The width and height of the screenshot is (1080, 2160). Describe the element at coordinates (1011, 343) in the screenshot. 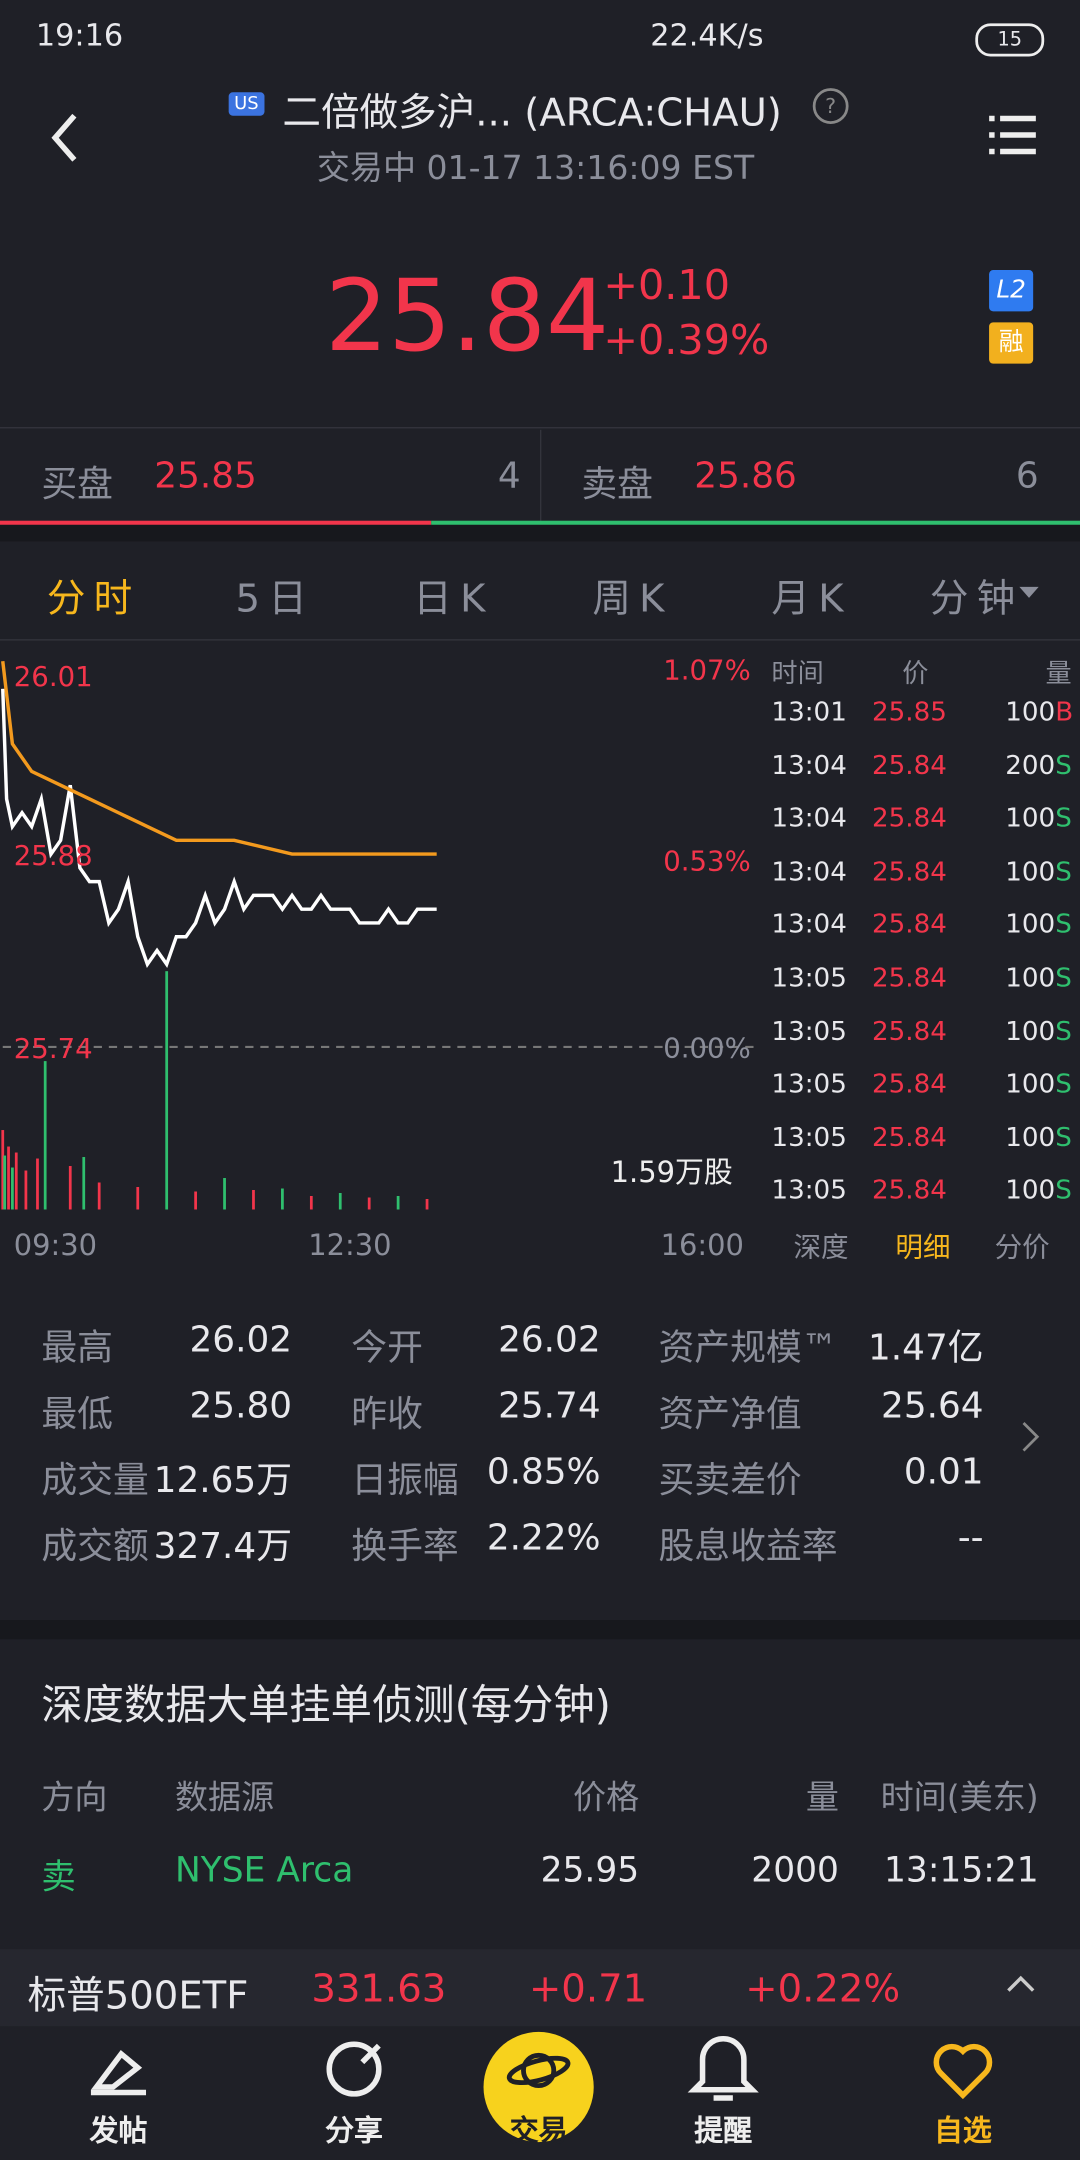

I see `margin-badge: 融` at that location.